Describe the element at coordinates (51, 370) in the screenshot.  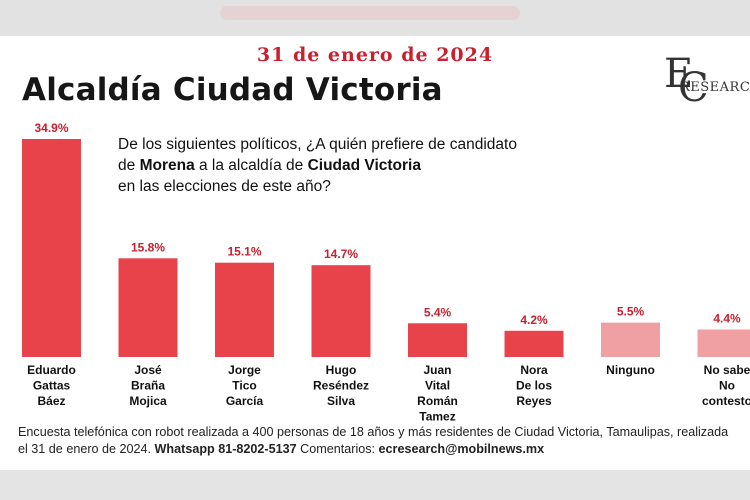
I see `category-label-0-0: Eduardo` at that location.